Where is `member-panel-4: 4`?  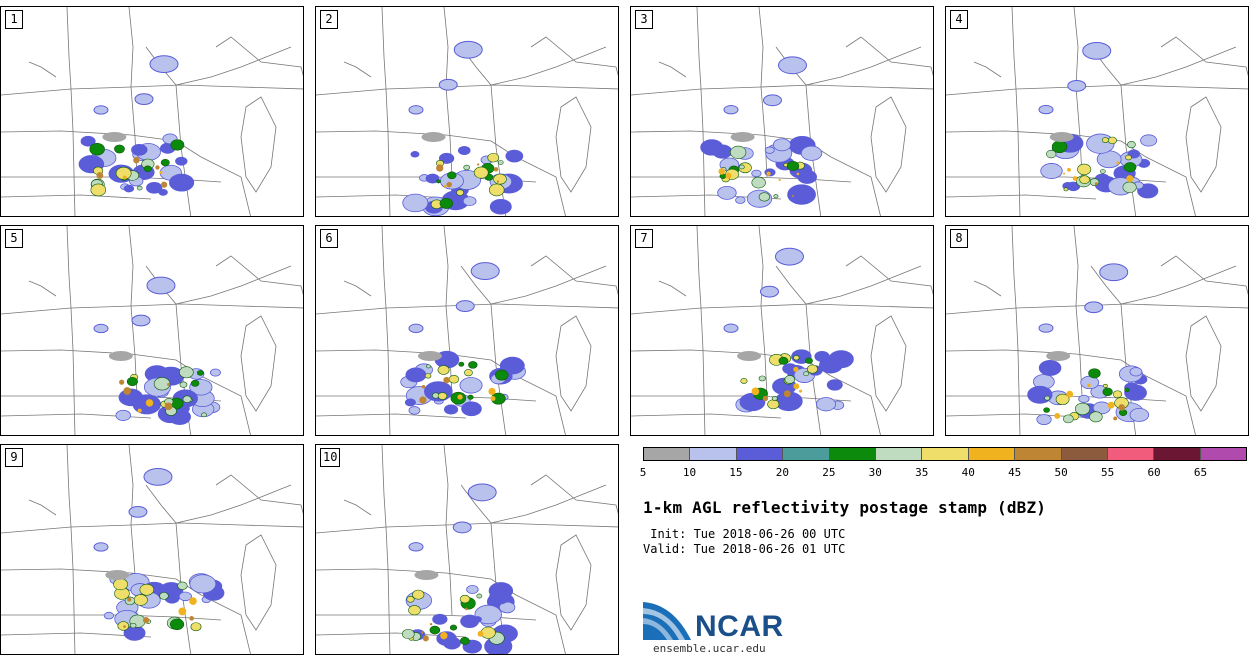 member-panel-4: 4 is located at coordinates (1097, 111).